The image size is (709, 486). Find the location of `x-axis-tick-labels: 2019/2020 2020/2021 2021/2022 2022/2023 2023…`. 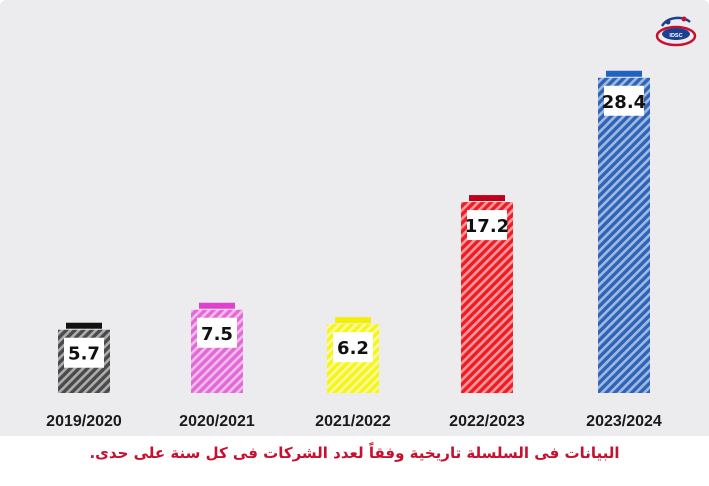

x-axis-tick-labels: 2019/2020 2020/2021 2021/2022 2022/2023 2023… is located at coordinates (354, 421).